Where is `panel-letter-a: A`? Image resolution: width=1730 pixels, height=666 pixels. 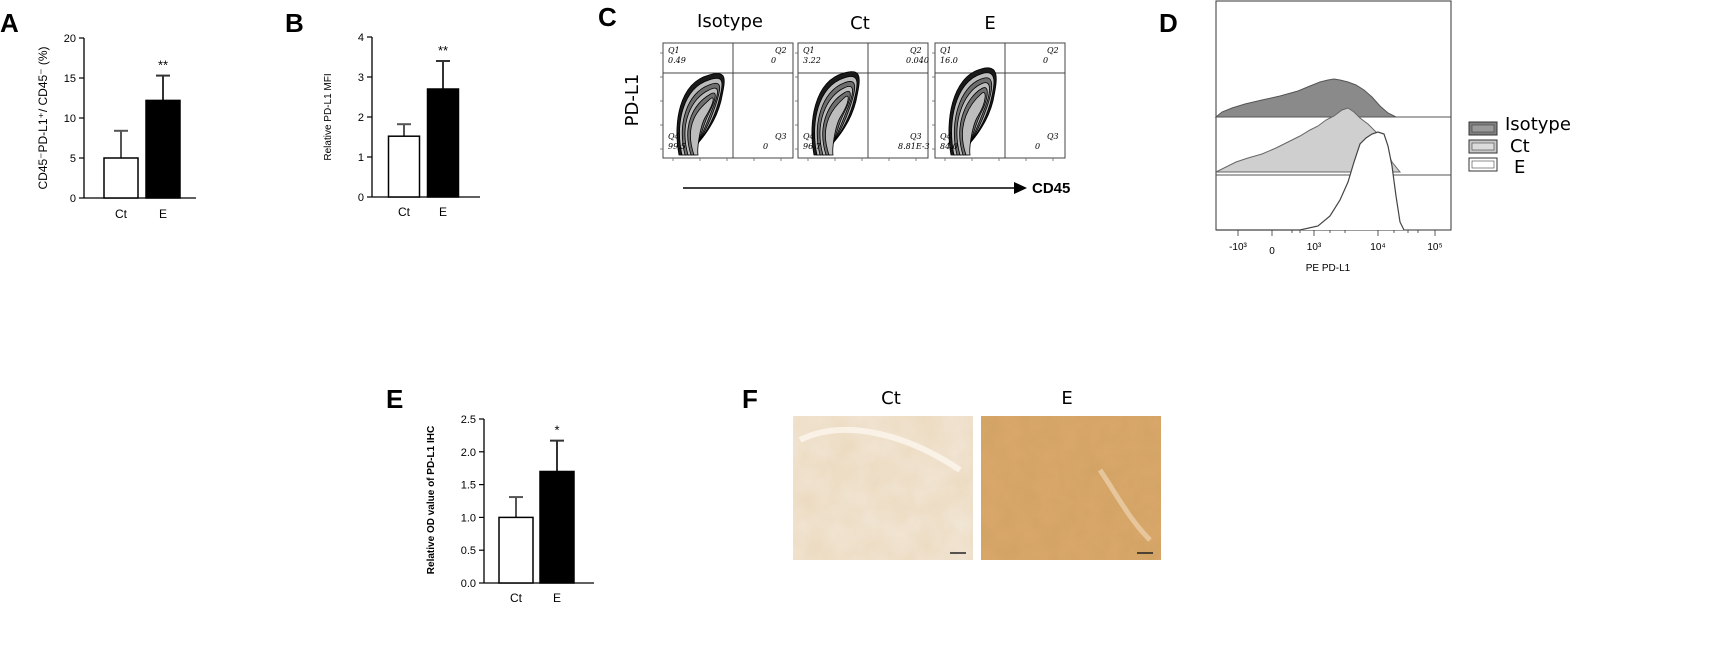
panel-letter-a: A is located at coordinates (9, 23).